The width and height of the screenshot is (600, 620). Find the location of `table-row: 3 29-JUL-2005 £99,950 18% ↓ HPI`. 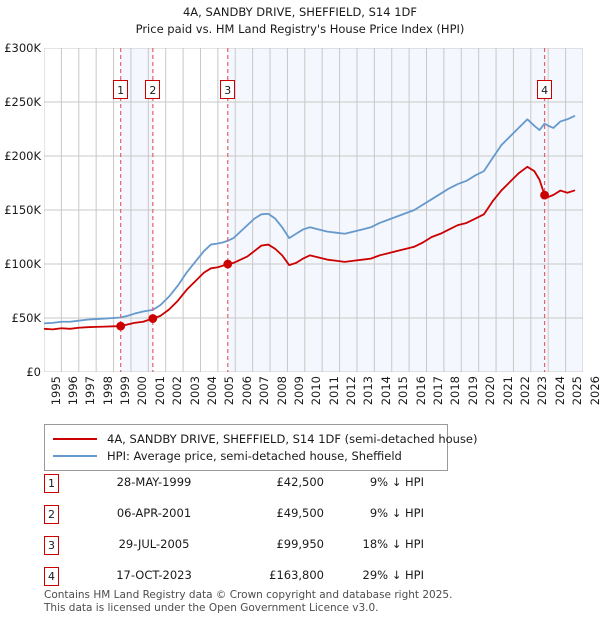

table-row: 3 29-JUL-2005 £99,950 18% ↓ HPI is located at coordinates (254, 547).